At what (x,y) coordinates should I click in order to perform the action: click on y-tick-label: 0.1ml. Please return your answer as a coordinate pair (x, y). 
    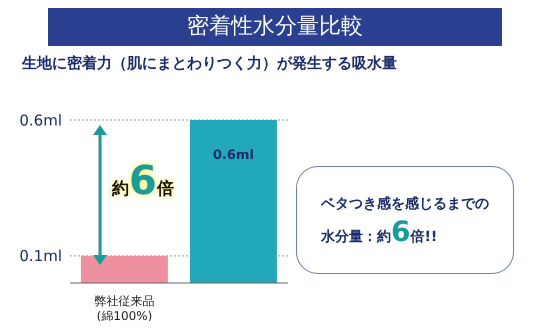
    Looking at the image, I should click on (40, 256).